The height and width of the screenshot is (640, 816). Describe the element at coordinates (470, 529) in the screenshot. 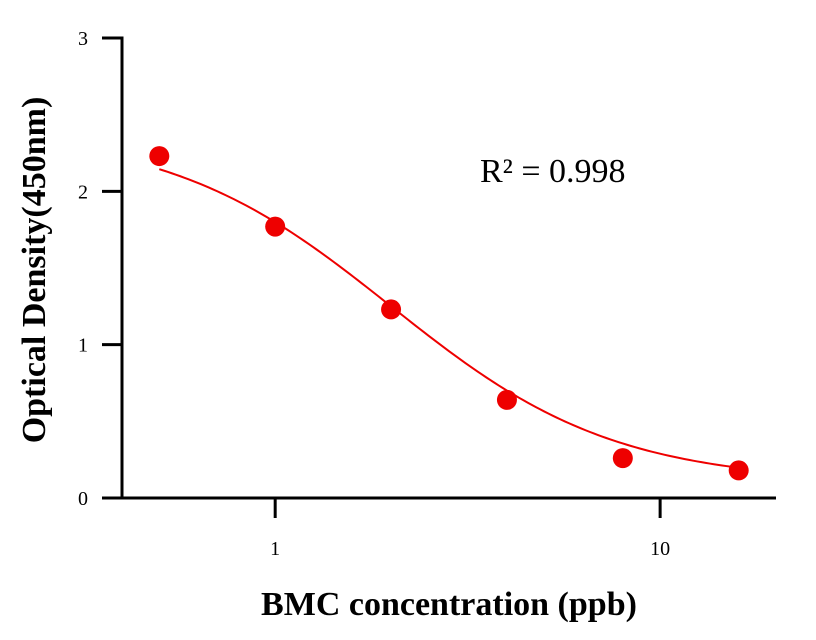

I see `x-axis-ticks: 1 10` at that location.